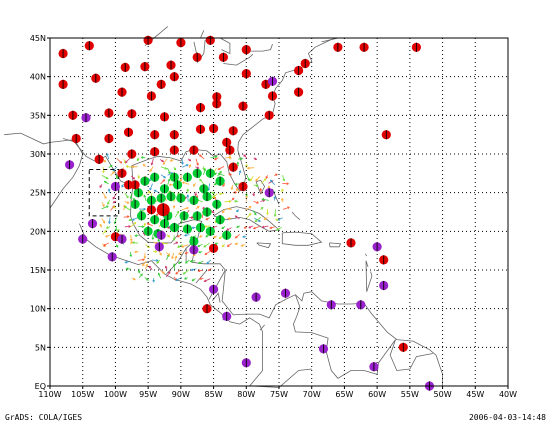 The height and width of the screenshot is (425, 550). What do you see at coordinates (377, 394) in the screenshot?
I see `x-tick-label: 60W` at bounding box center [377, 394].